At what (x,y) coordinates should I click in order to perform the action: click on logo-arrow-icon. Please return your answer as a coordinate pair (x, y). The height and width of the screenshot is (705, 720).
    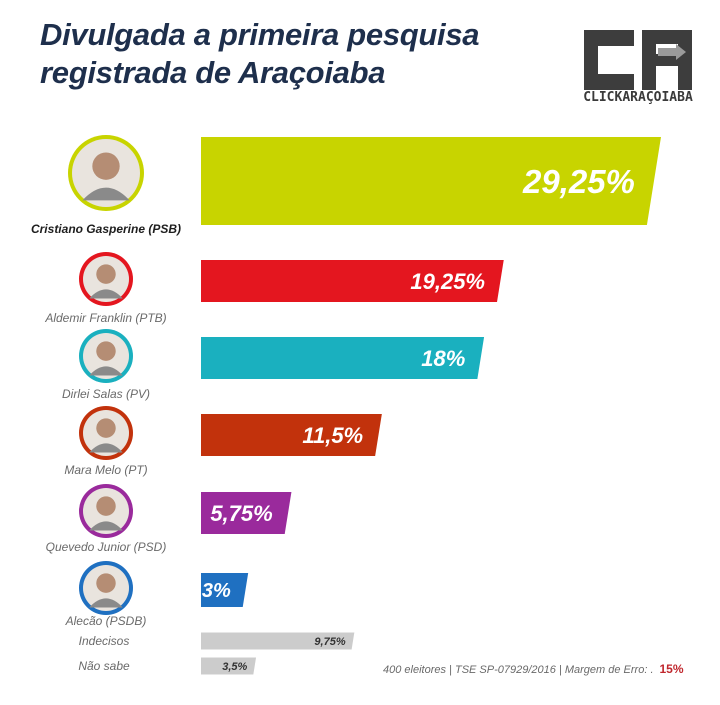
    Looking at the image, I should click on (672, 52).